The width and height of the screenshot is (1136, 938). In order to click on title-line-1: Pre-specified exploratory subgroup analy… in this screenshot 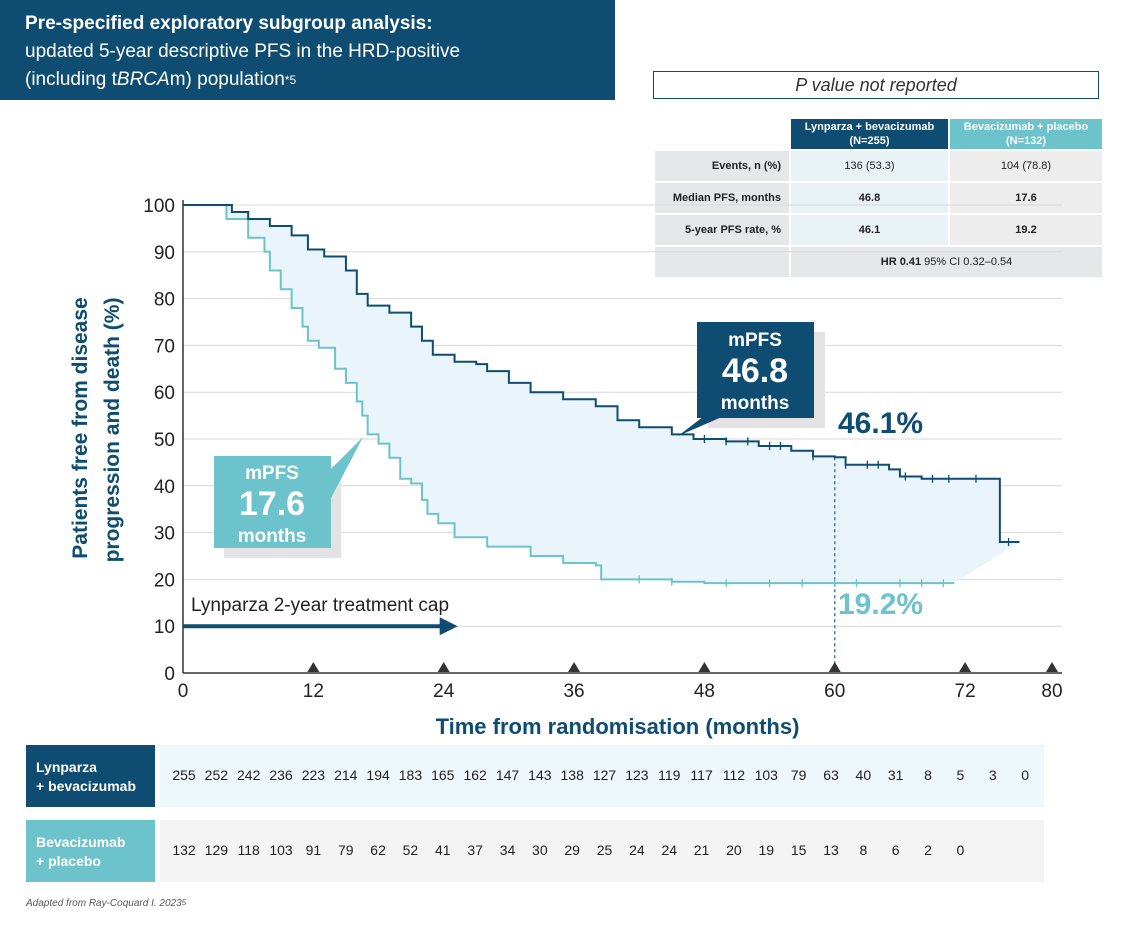, I will do `click(229, 23)`.